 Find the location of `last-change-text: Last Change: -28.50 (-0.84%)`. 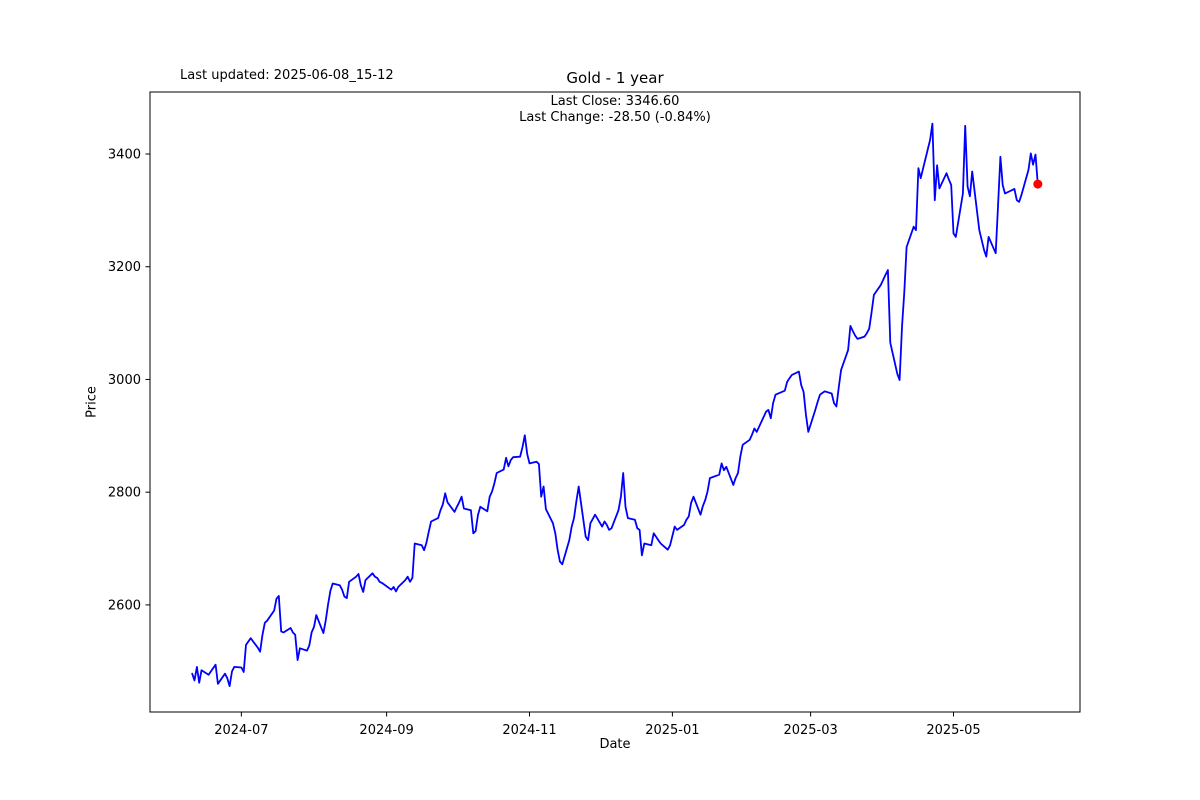

last-change-text: Last Change: -28.50 (-0.84%) is located at coordinates (615, 117).